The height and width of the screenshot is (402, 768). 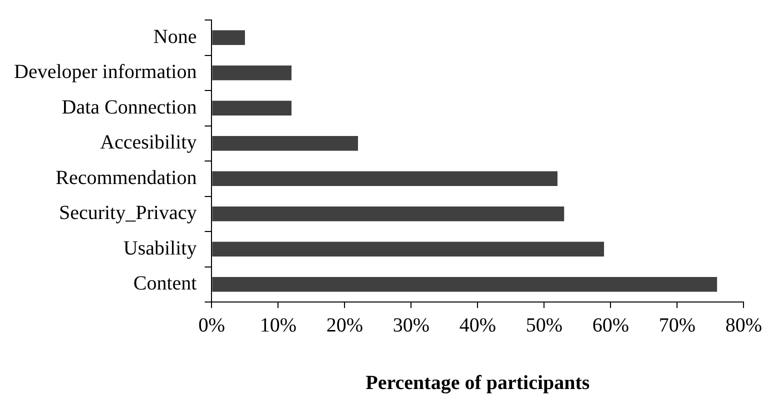 What do you see at coordinates (175, 37) in the screenshot?
I see `y-tick-label: None` at bounding box center [175, 37].